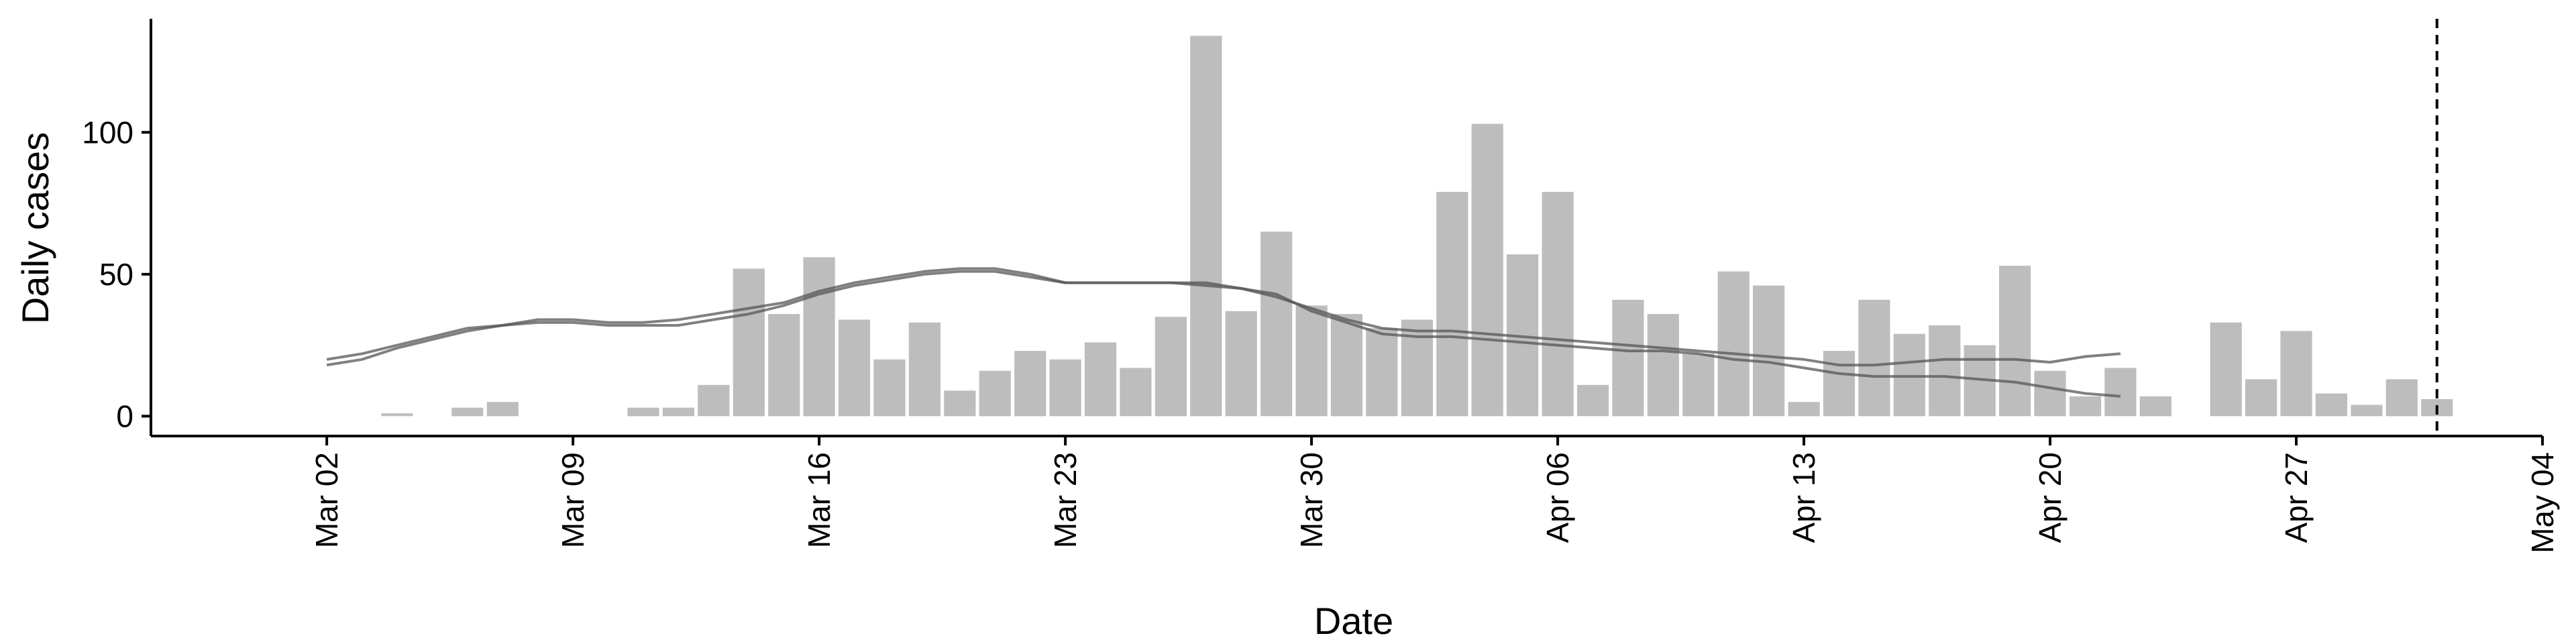 The image size is (2576, 644). Describe the element at coordinates (124, 415) in the screenshot. I see `y-tick-label: 0` at that location.